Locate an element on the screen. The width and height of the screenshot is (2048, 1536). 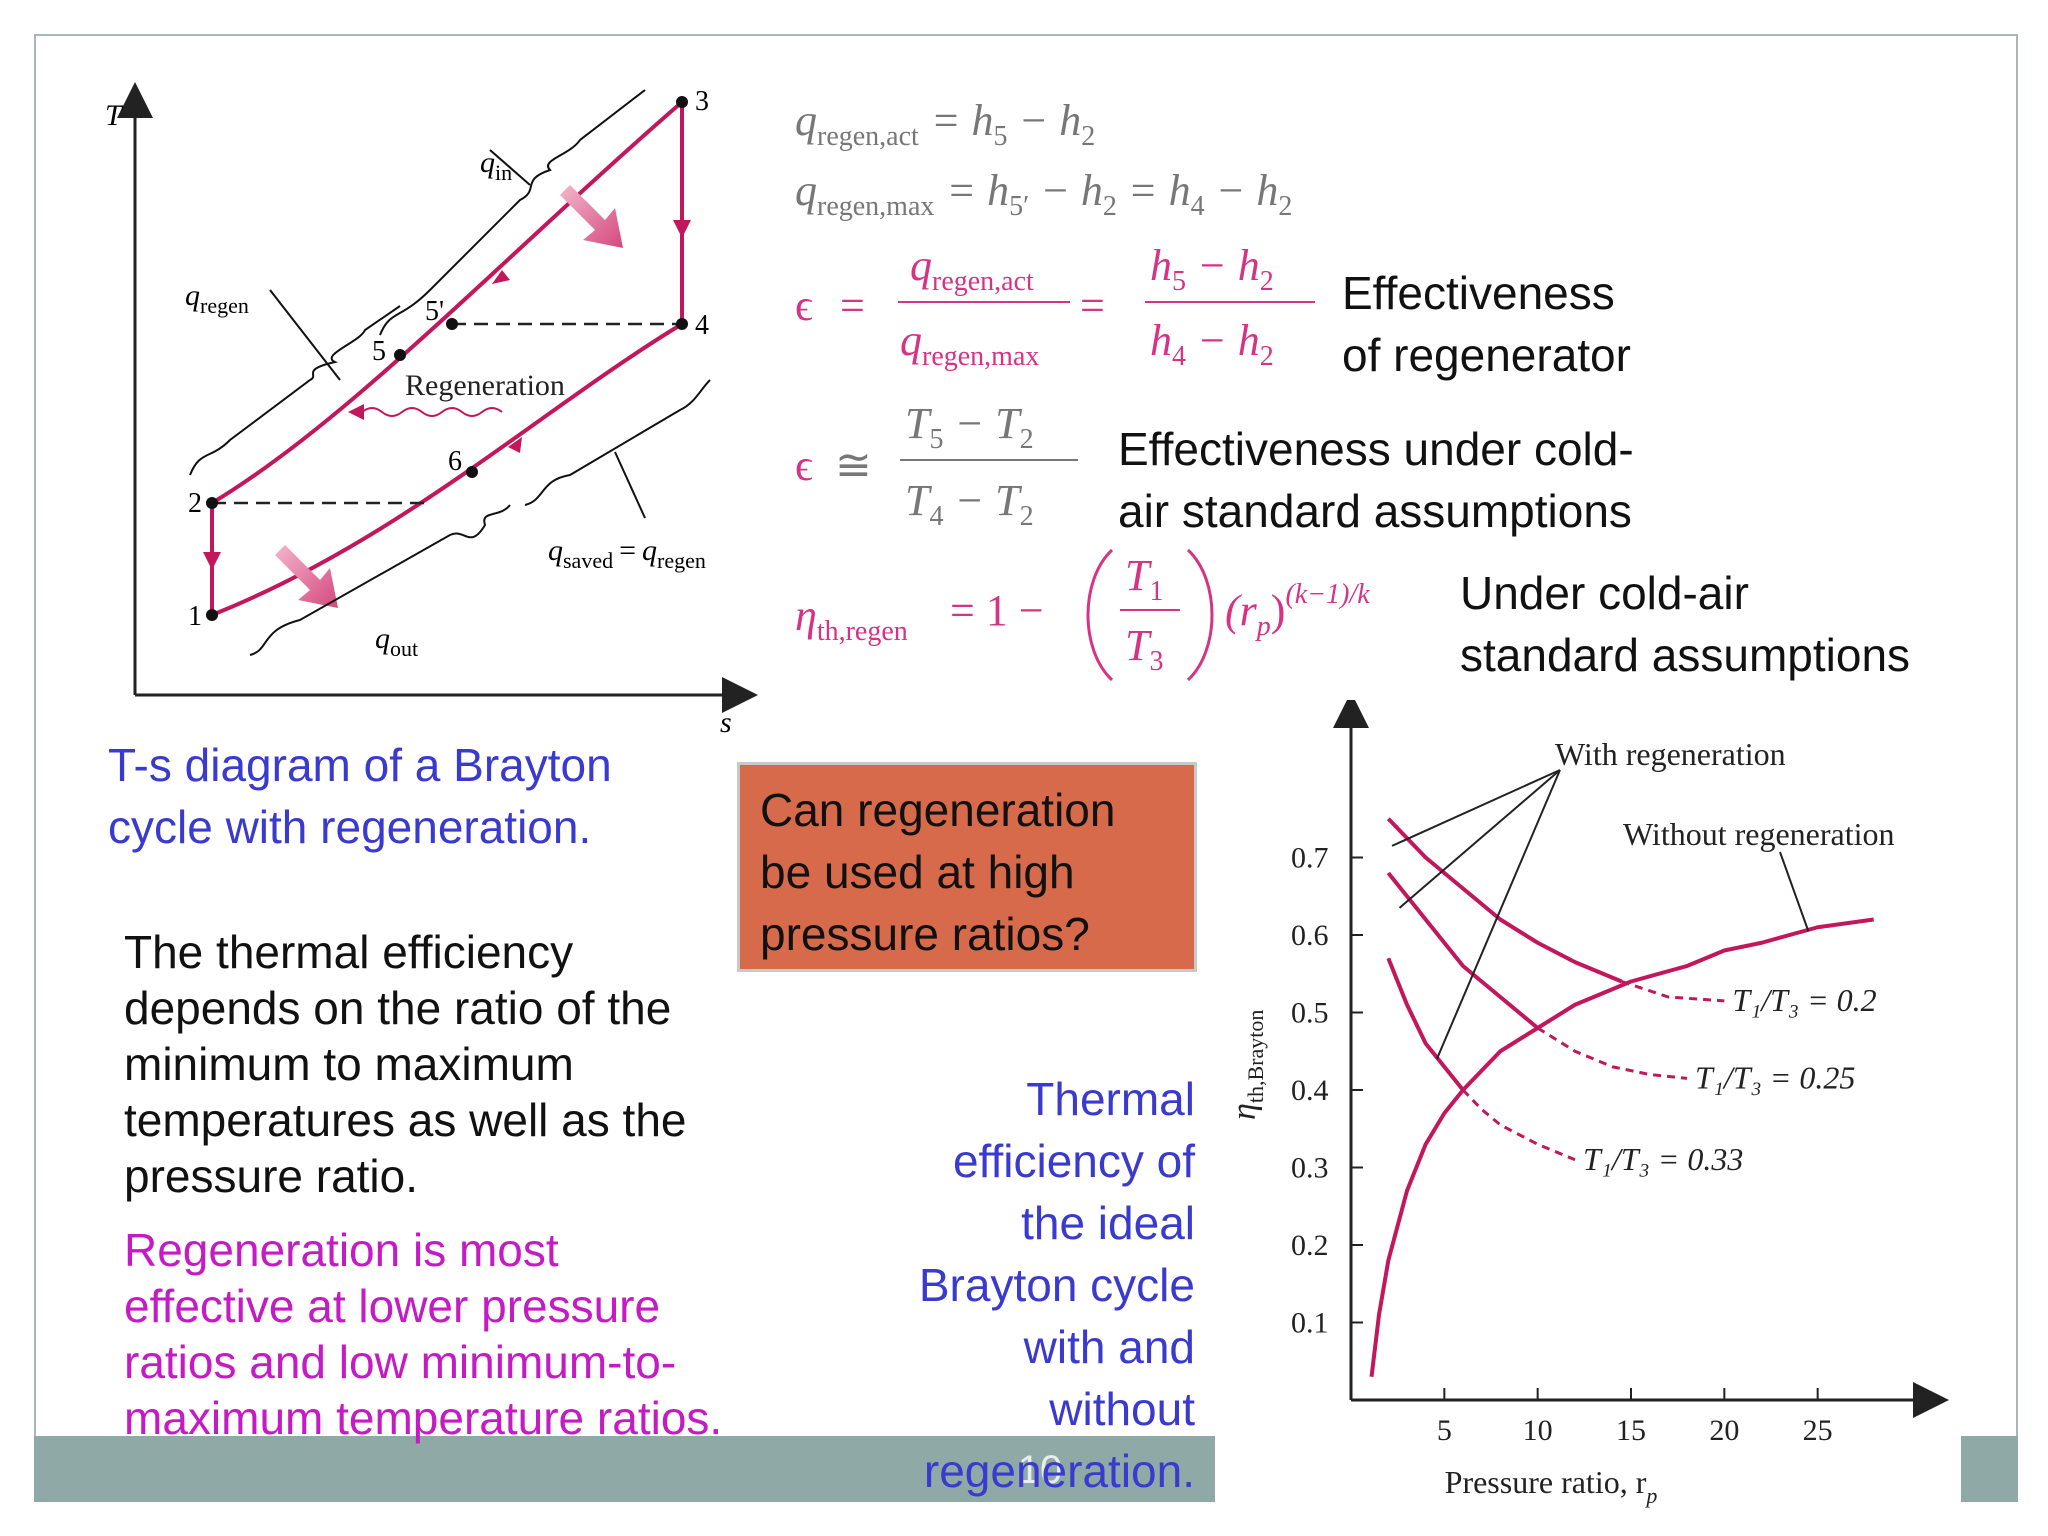
point-6-label: 6 is located at coordinates (455, 461).